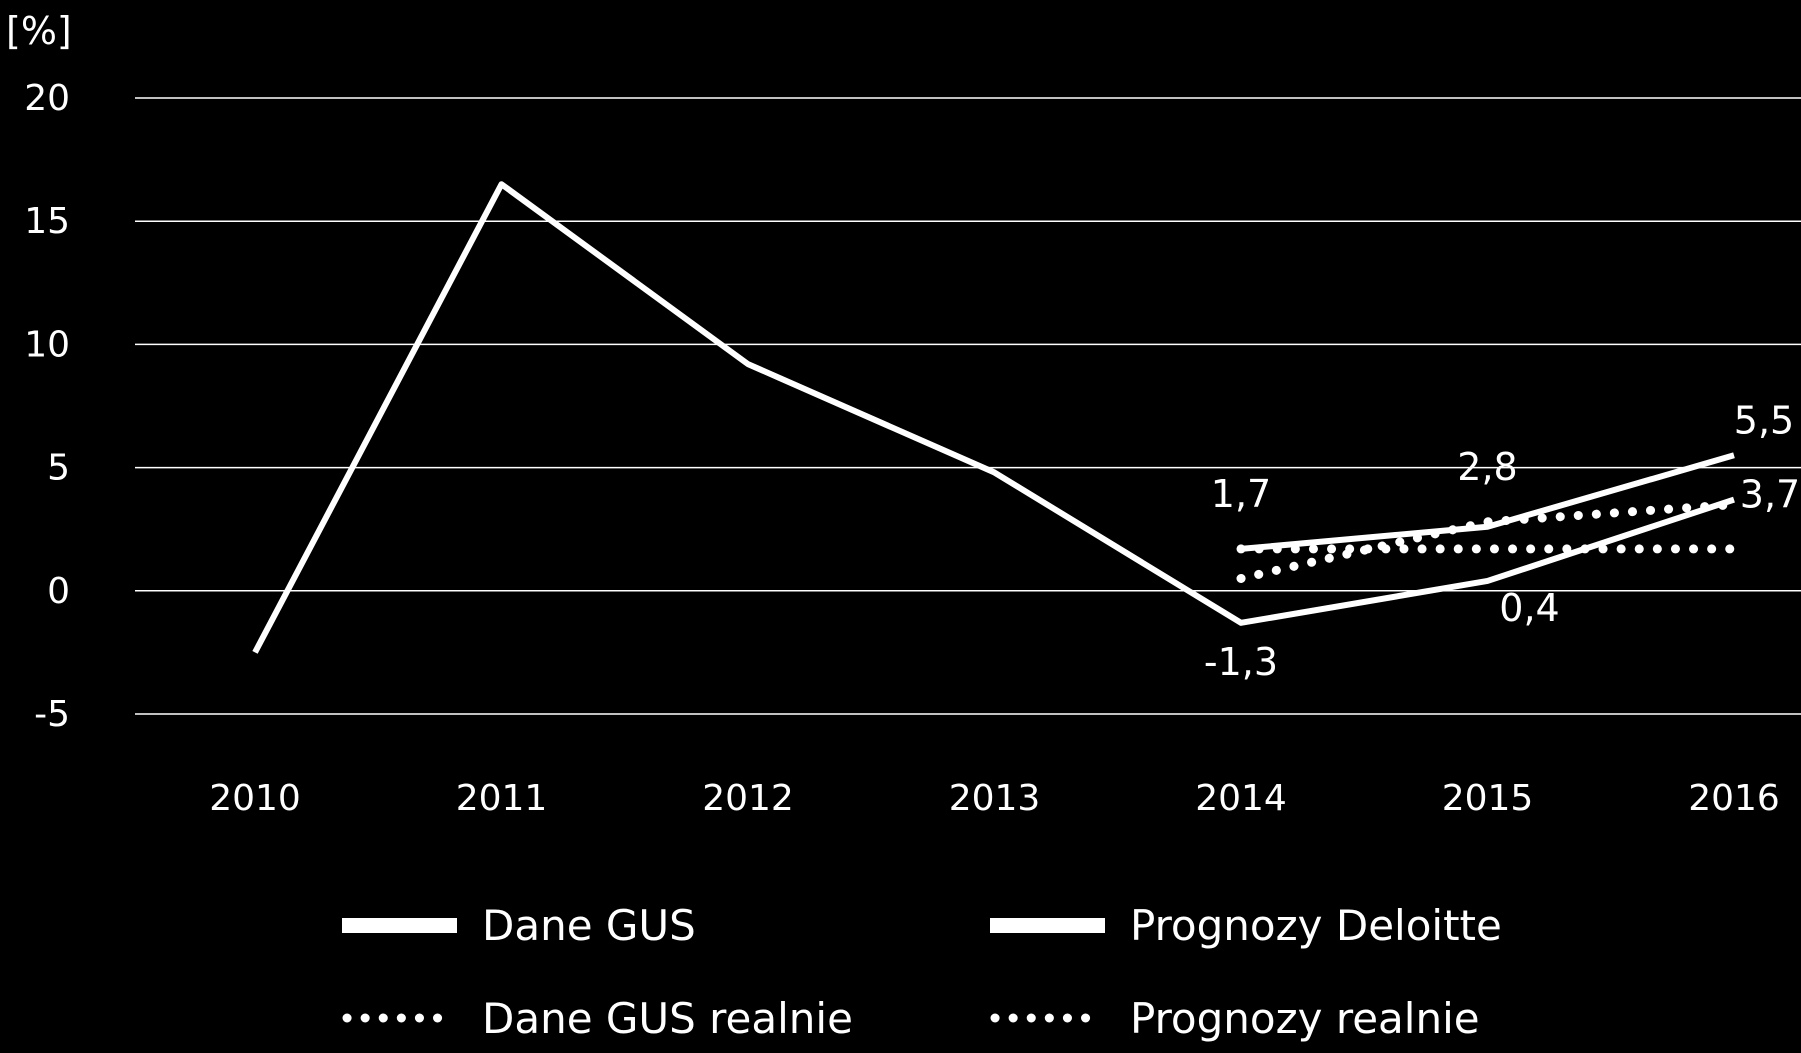 Image resolution: width=1801 pixels, height=1053 pixels. Describe the element at coordinates (1316, 925) in the screenshot. I see `legend-label: Prognozy Deloitte` at that location.